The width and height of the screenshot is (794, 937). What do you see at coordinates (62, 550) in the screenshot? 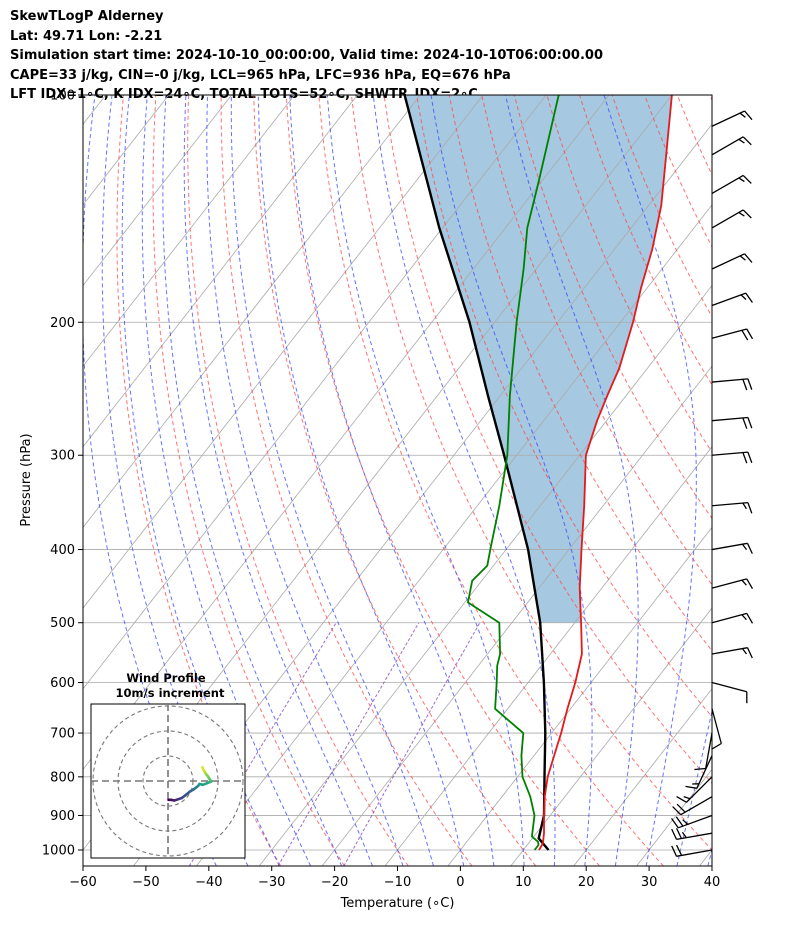
I see `y-tick-label: 400` at bounding box center [62, 550].